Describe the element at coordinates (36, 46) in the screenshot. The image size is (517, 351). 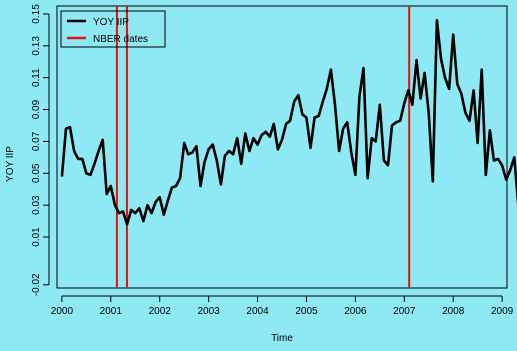
I see `y-tick-label: 0.13` at that location.